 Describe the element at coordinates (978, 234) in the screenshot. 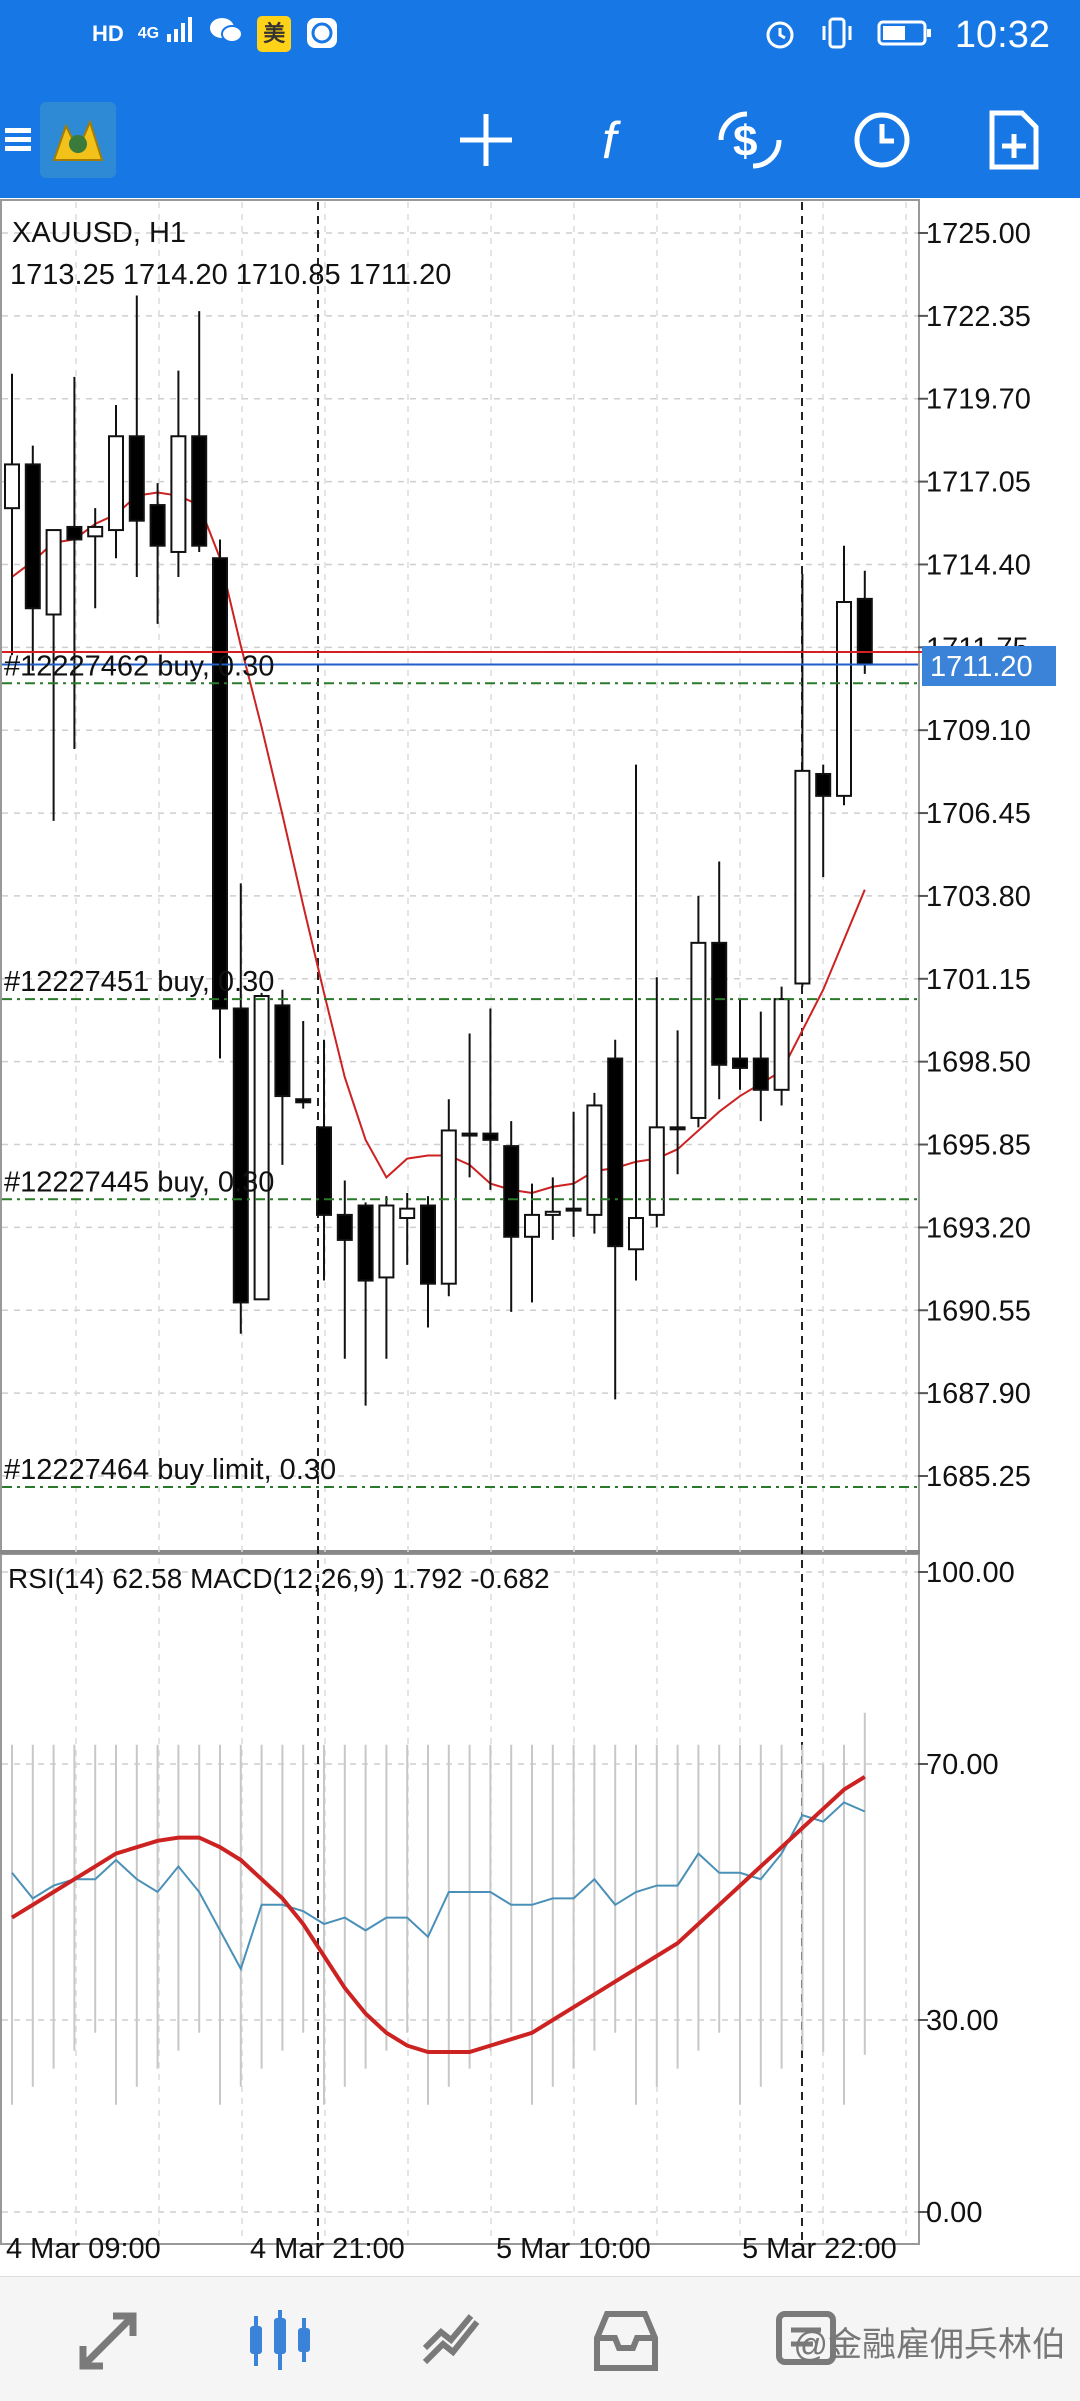

I see `y-tick-label: 1725.00` at that location.